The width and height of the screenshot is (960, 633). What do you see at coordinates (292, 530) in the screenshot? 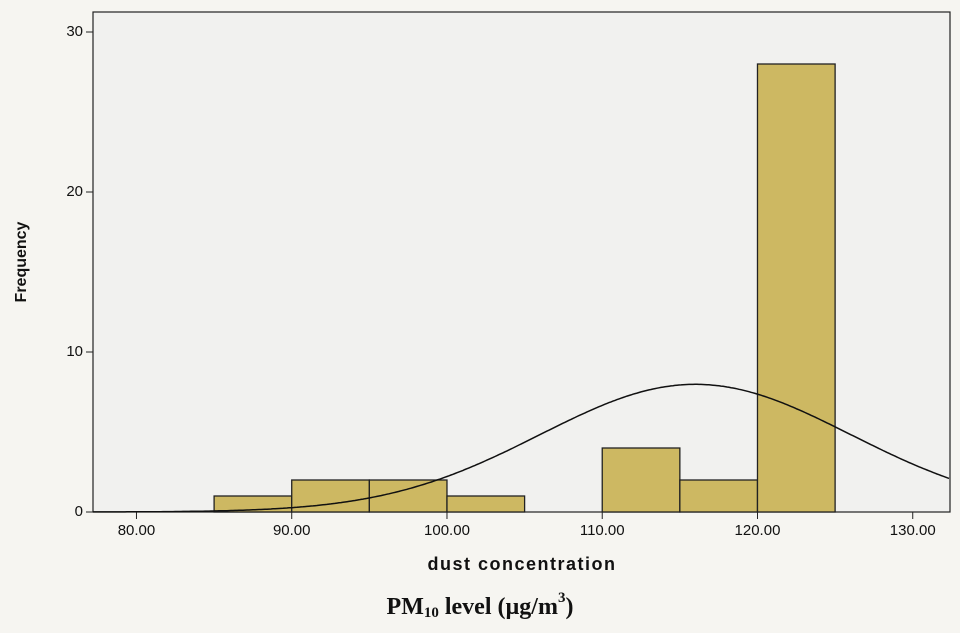
I see `x-tick-label: 90.00` at bounding box center [292, 530].